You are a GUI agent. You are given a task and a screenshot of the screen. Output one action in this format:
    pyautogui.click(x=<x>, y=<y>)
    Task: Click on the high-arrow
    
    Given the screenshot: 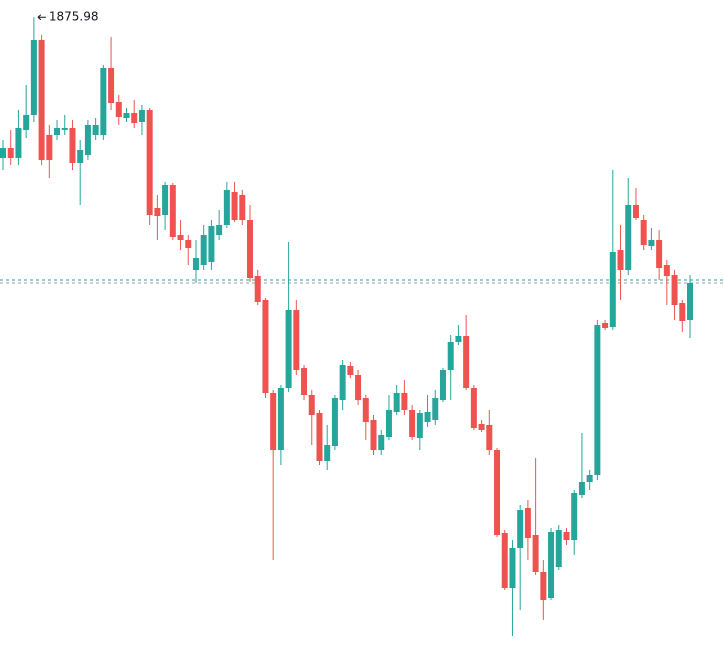 What is the action you would take?
    pyautogui.click(x=41, y=17)
    